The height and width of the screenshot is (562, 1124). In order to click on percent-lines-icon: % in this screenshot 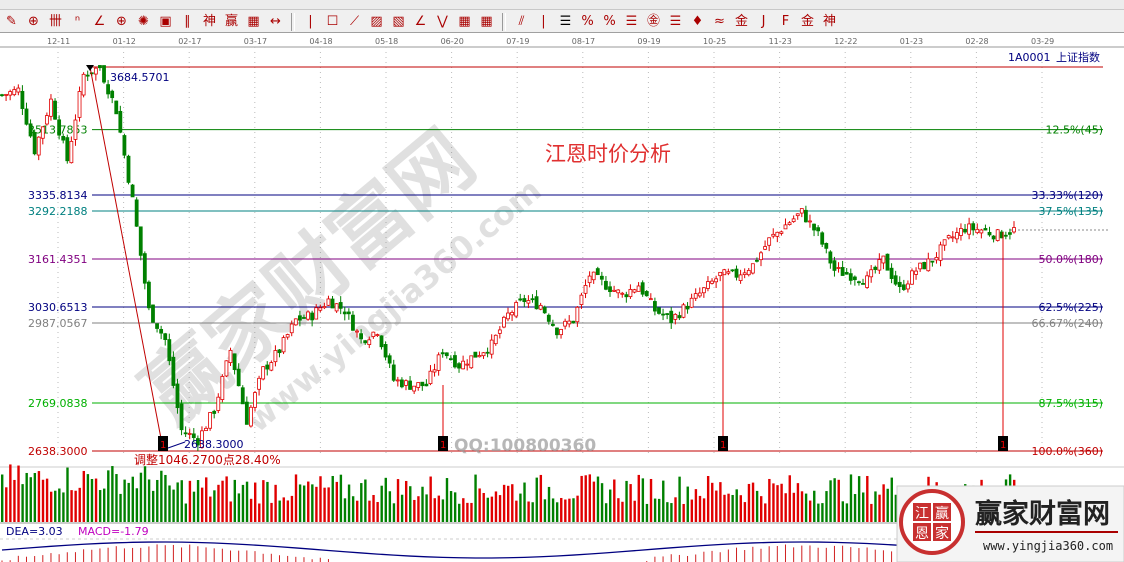, I will do `click(587, 21)`.